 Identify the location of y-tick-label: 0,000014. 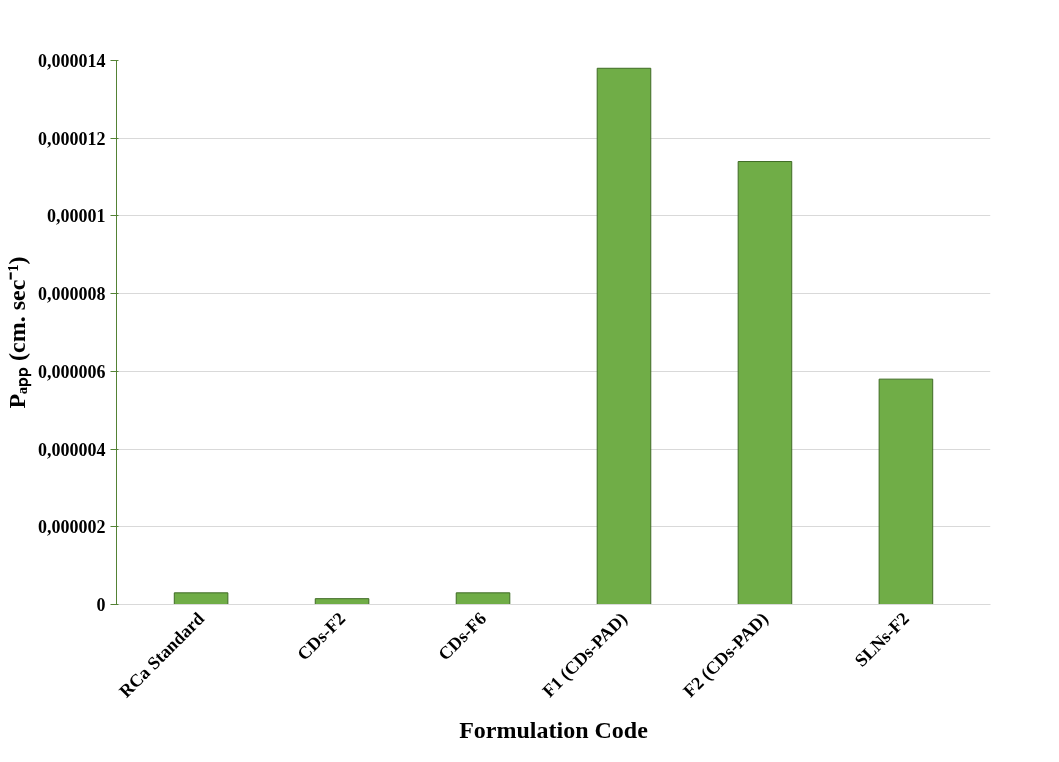
(72, 61).